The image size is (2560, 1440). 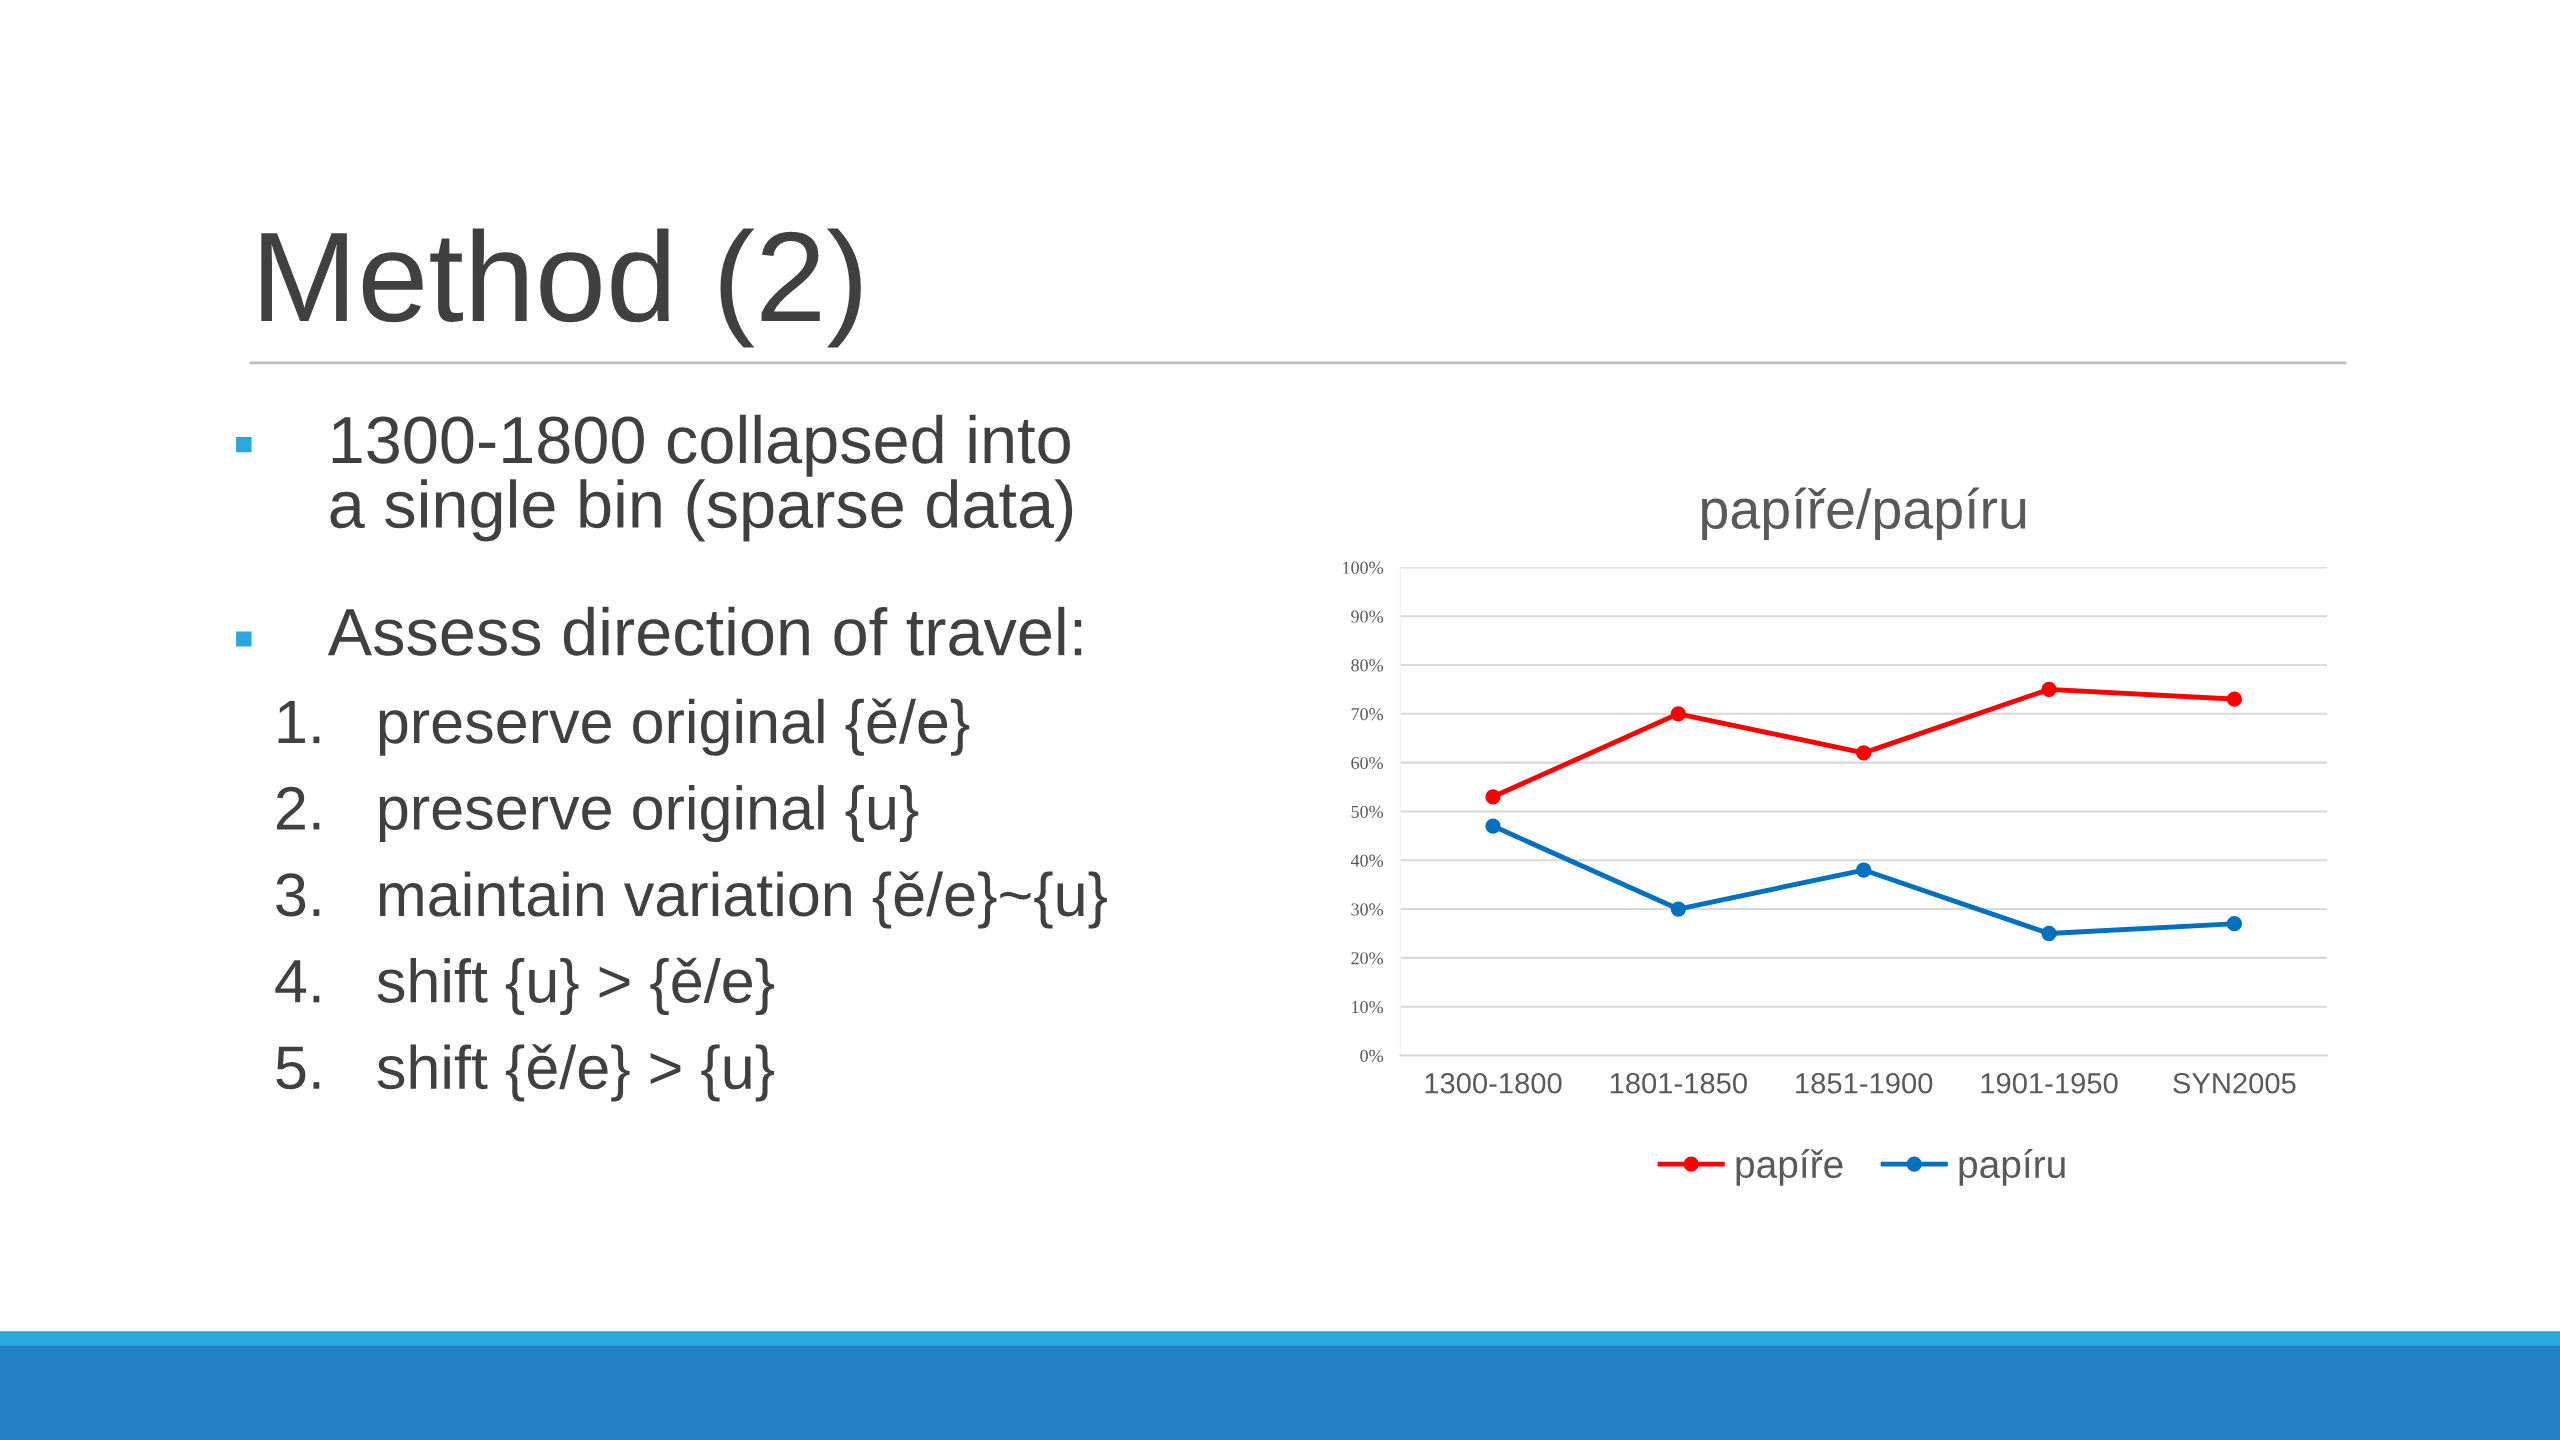 What do you see at coordinates (624, 727) in the screenshot?
I see `text: 1. preserve original {ě/e}` at bounding box center [624, 727].